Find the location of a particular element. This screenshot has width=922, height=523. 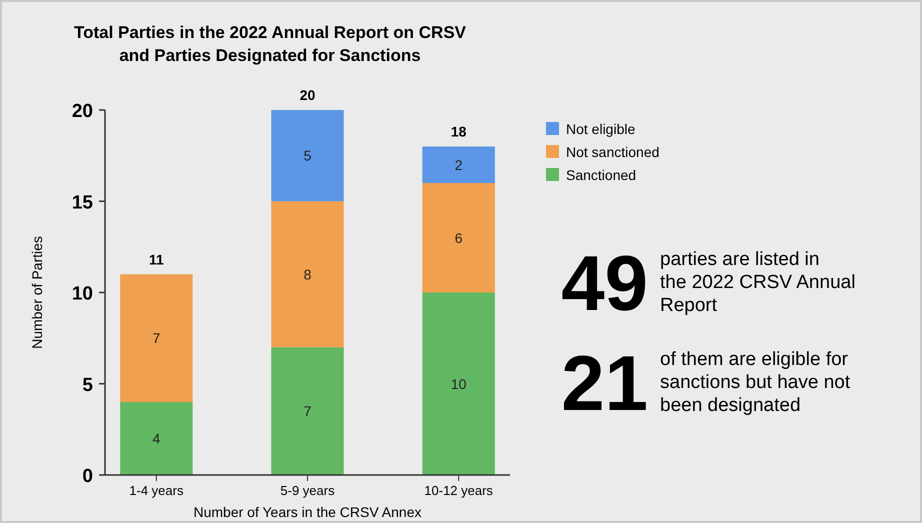

x-axis-title: Number of Years in the CRSV Annex is located at coordinates (307, 512).